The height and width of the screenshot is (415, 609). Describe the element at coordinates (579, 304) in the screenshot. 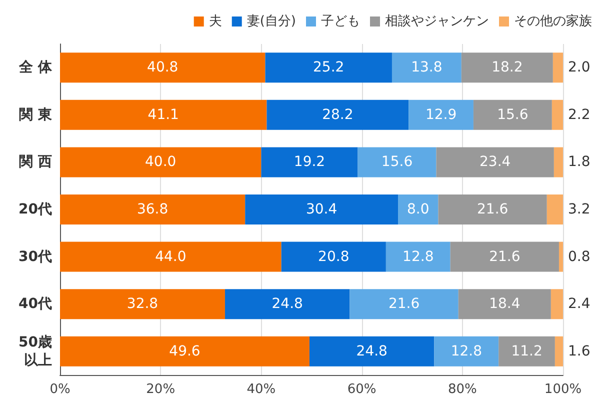

I see `data-label: 2.4` at that location.